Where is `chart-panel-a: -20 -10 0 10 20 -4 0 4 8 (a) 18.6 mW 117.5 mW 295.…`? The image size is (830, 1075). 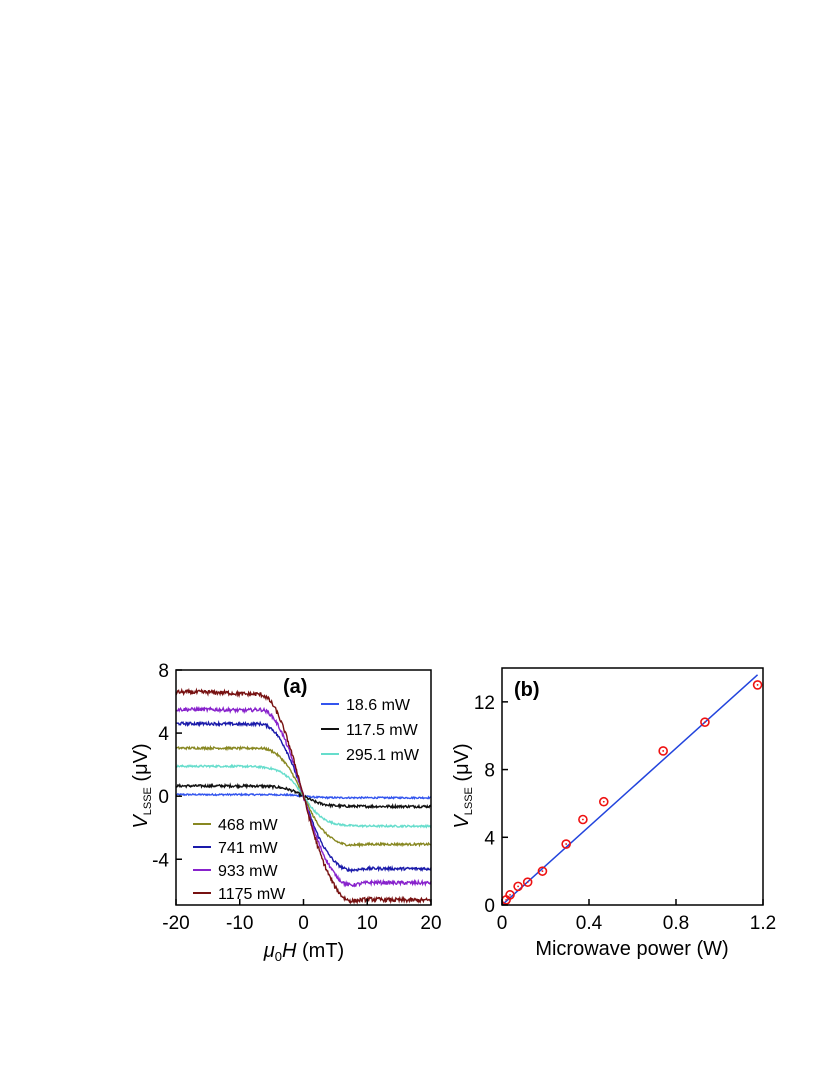 chart-panel-a: -20 -10 0 10 20 -4 0 4 8 (a) 18.6 mW 117.5 mW 295.… is located at coordinates (286, 812).